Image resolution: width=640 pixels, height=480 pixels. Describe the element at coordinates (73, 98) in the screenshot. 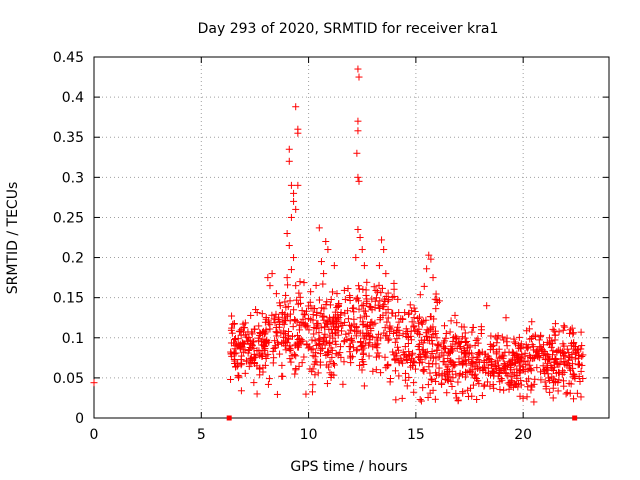

I see `y-tick-label: 0.4` at that location.